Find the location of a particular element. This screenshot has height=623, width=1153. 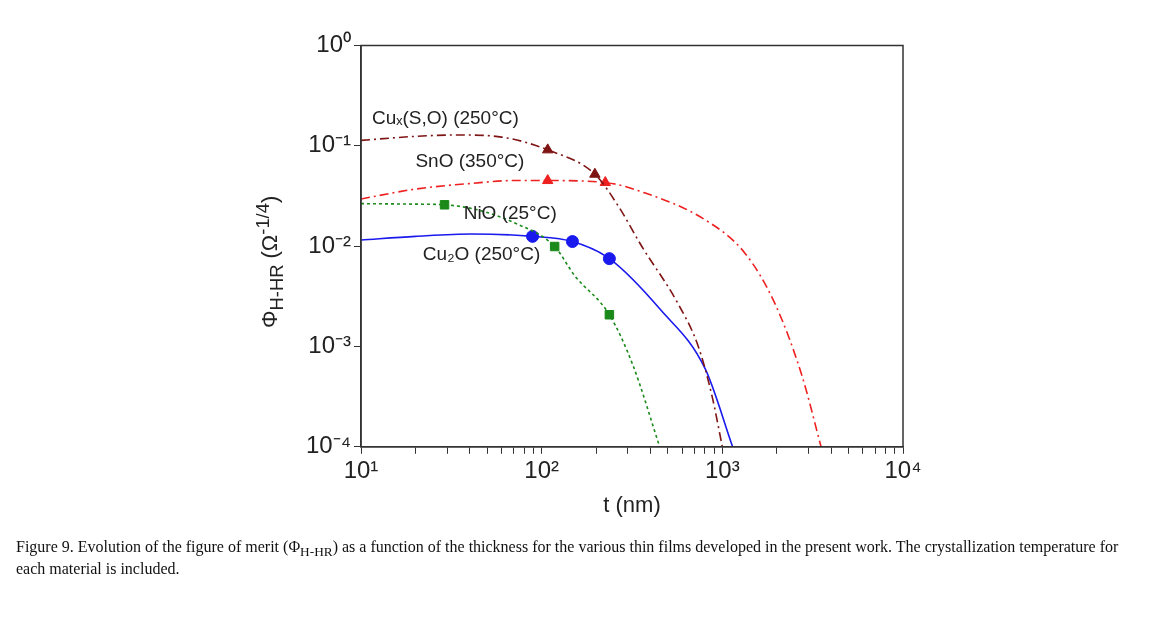

series-label: NiO (25°C) is located at coordinates (510, 213).